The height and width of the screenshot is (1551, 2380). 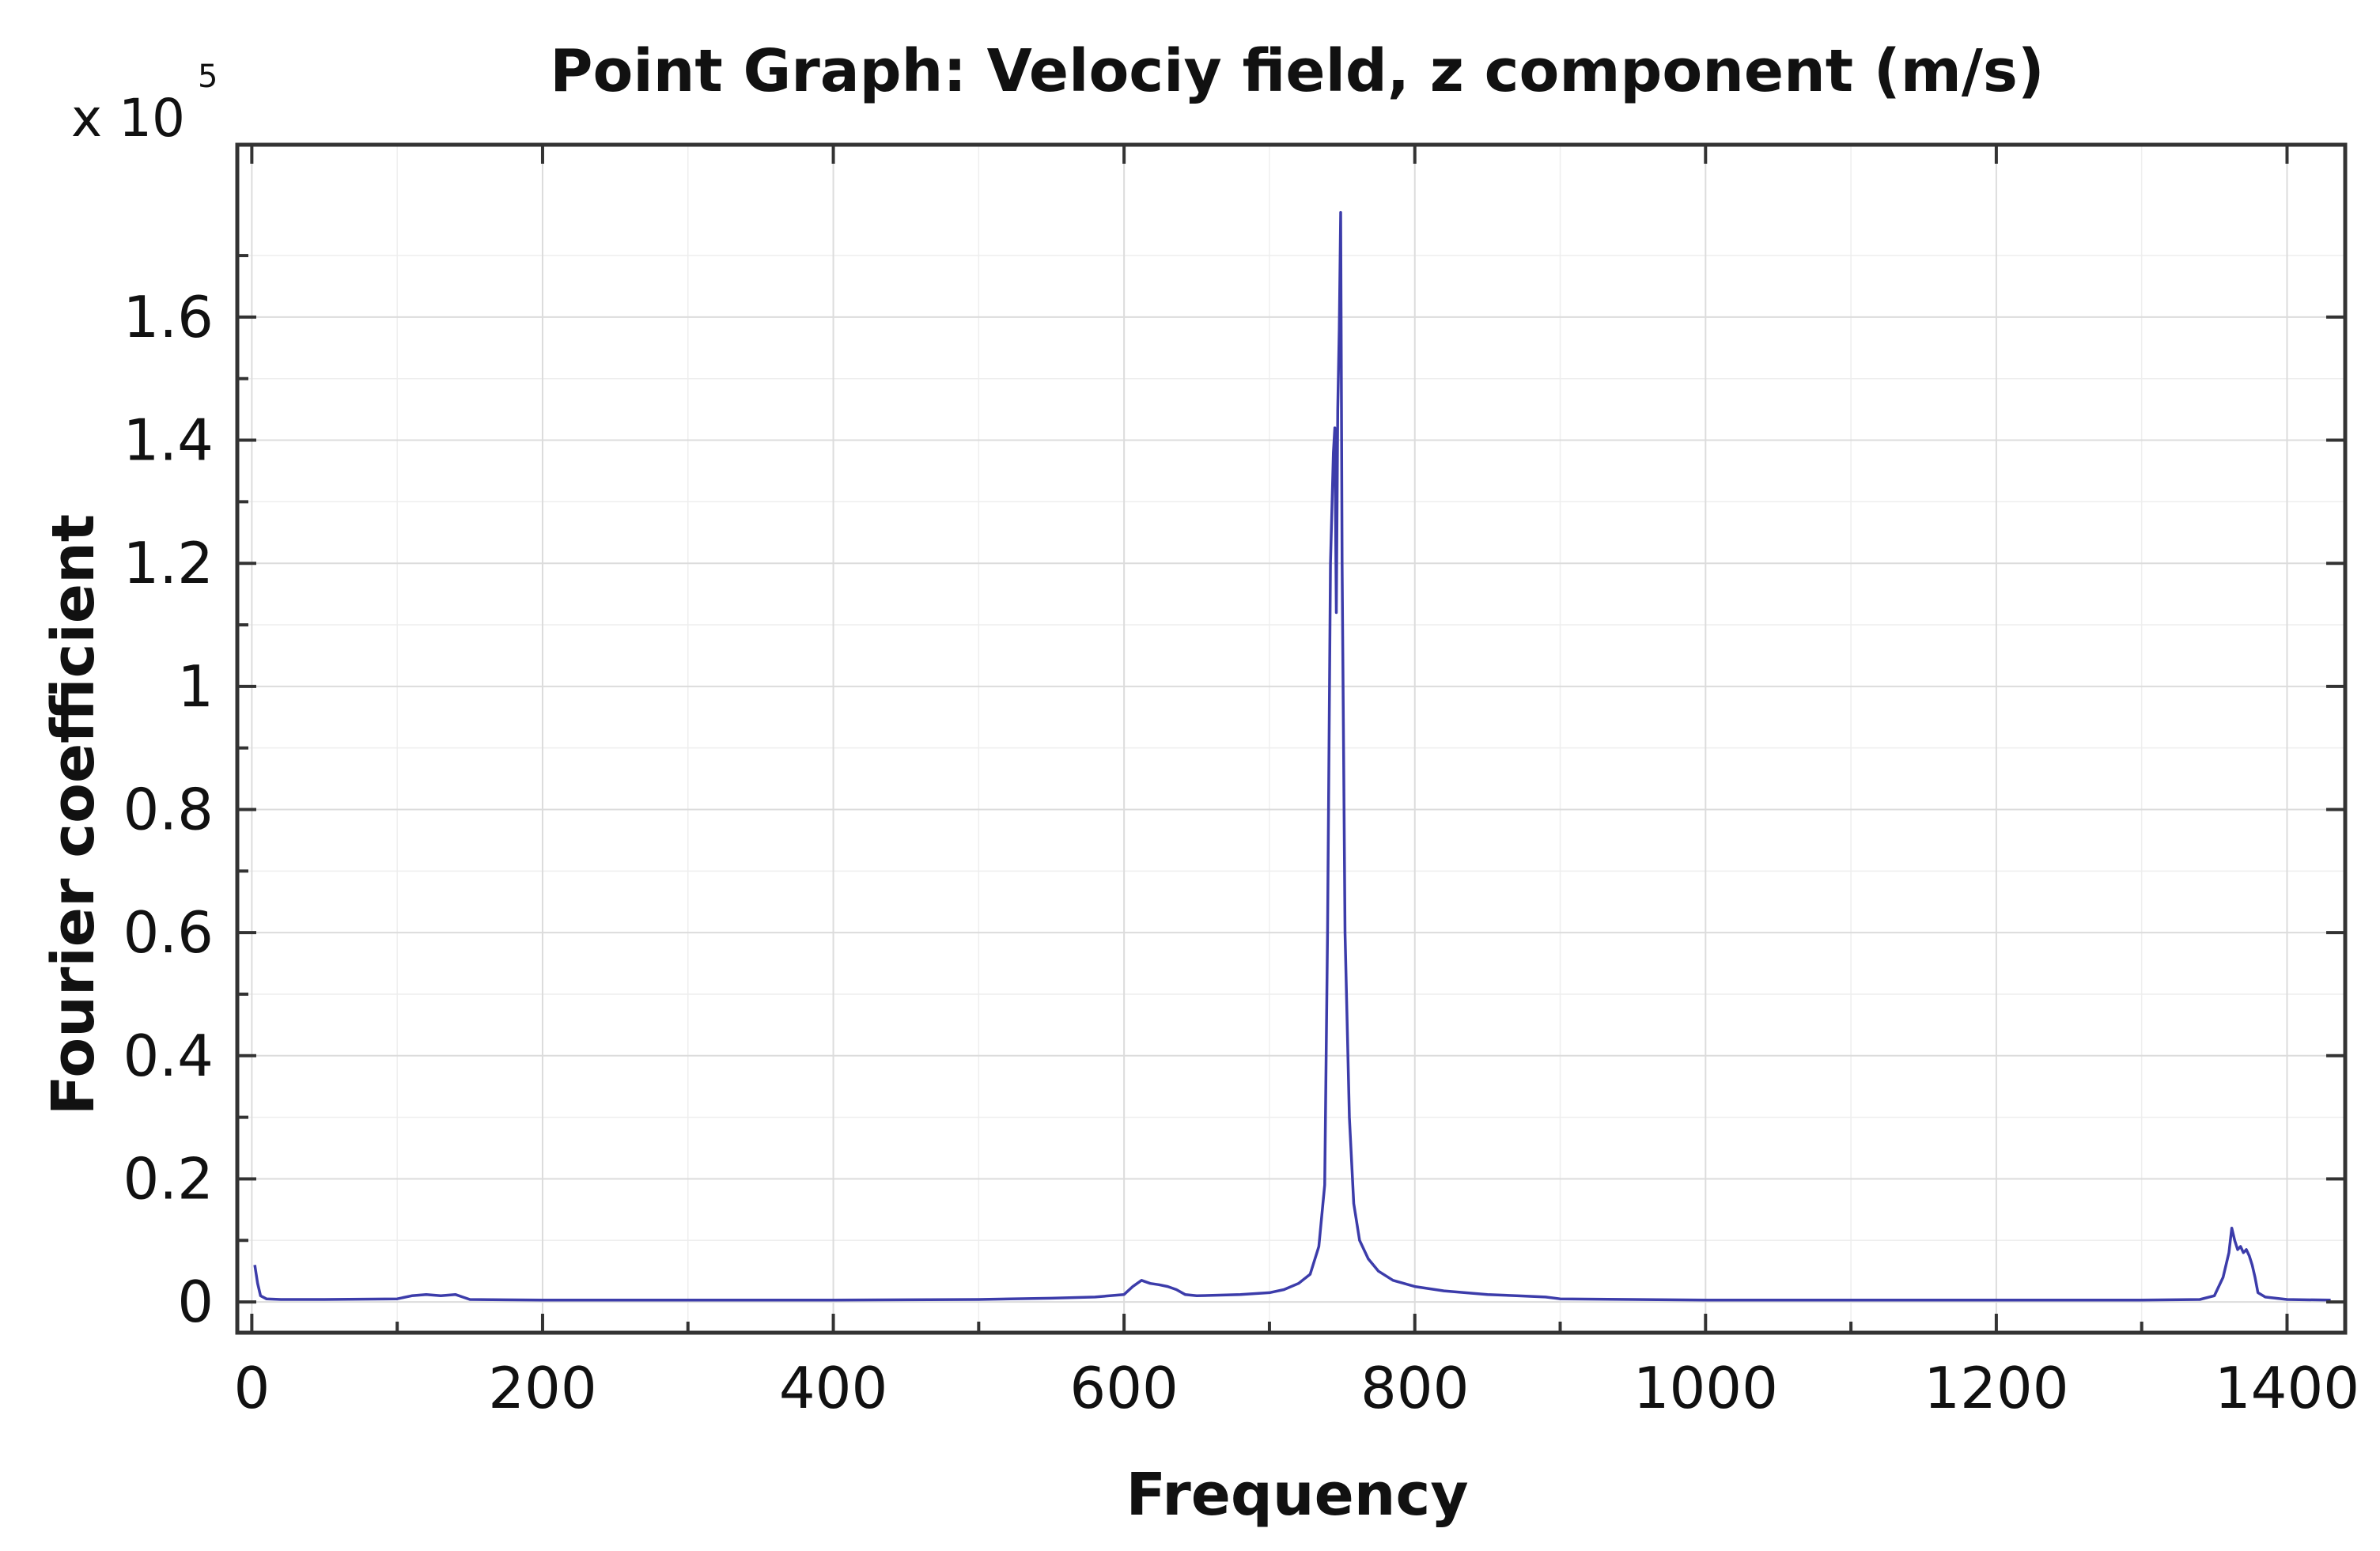 I want to click on x-tick-label: 1200, so click(x=1996, y=1388).